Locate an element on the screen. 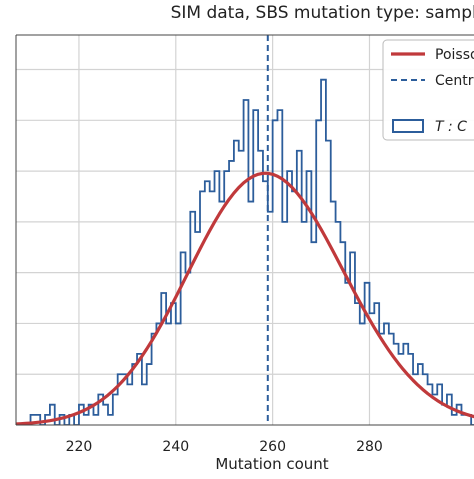 This screenshot has height=479, width=474. chart-title: SIM data, SBS mutation type: sample 8 is located at coordinates (322, 13).